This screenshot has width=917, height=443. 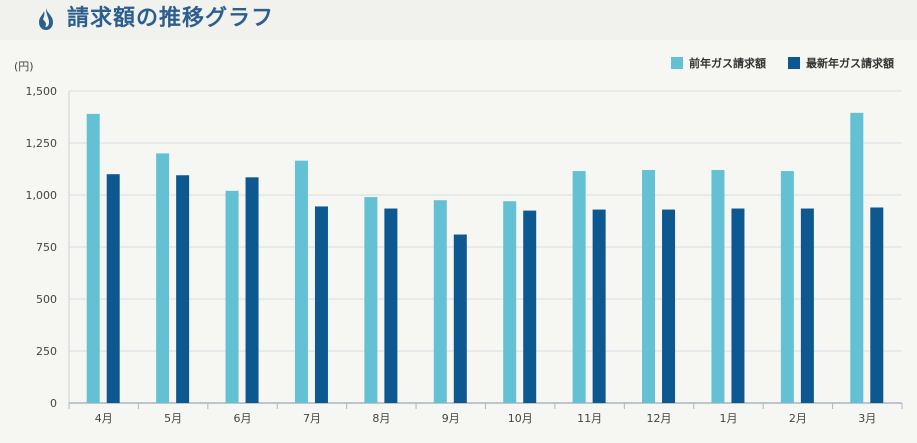 I want to click on y-tick-label: 250, so click(x=46, y=351).